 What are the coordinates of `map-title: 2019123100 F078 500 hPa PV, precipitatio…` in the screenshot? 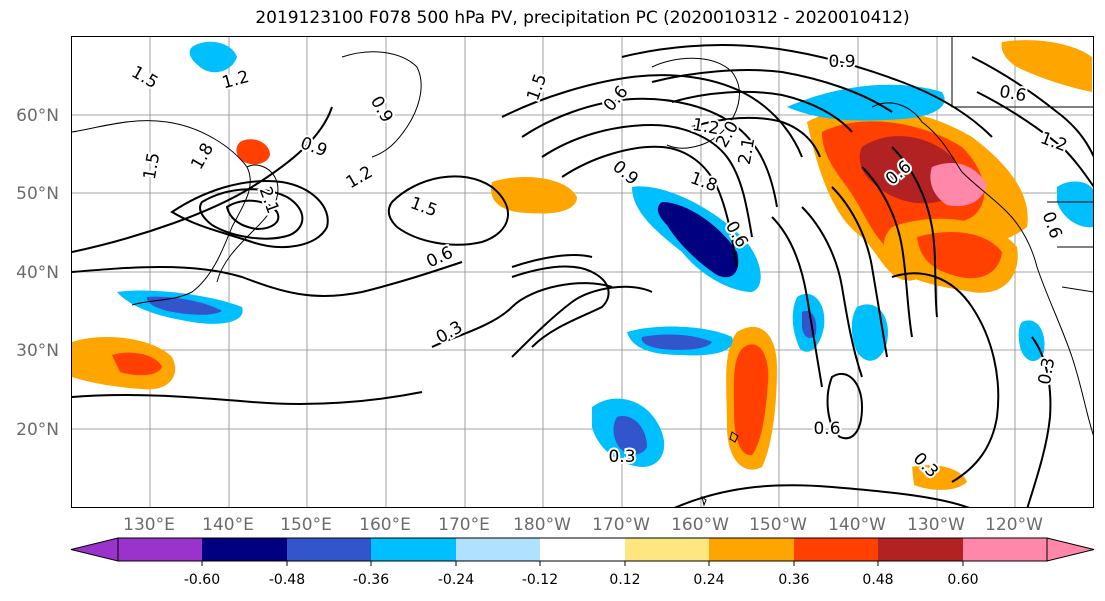 It's located at (582, 18).